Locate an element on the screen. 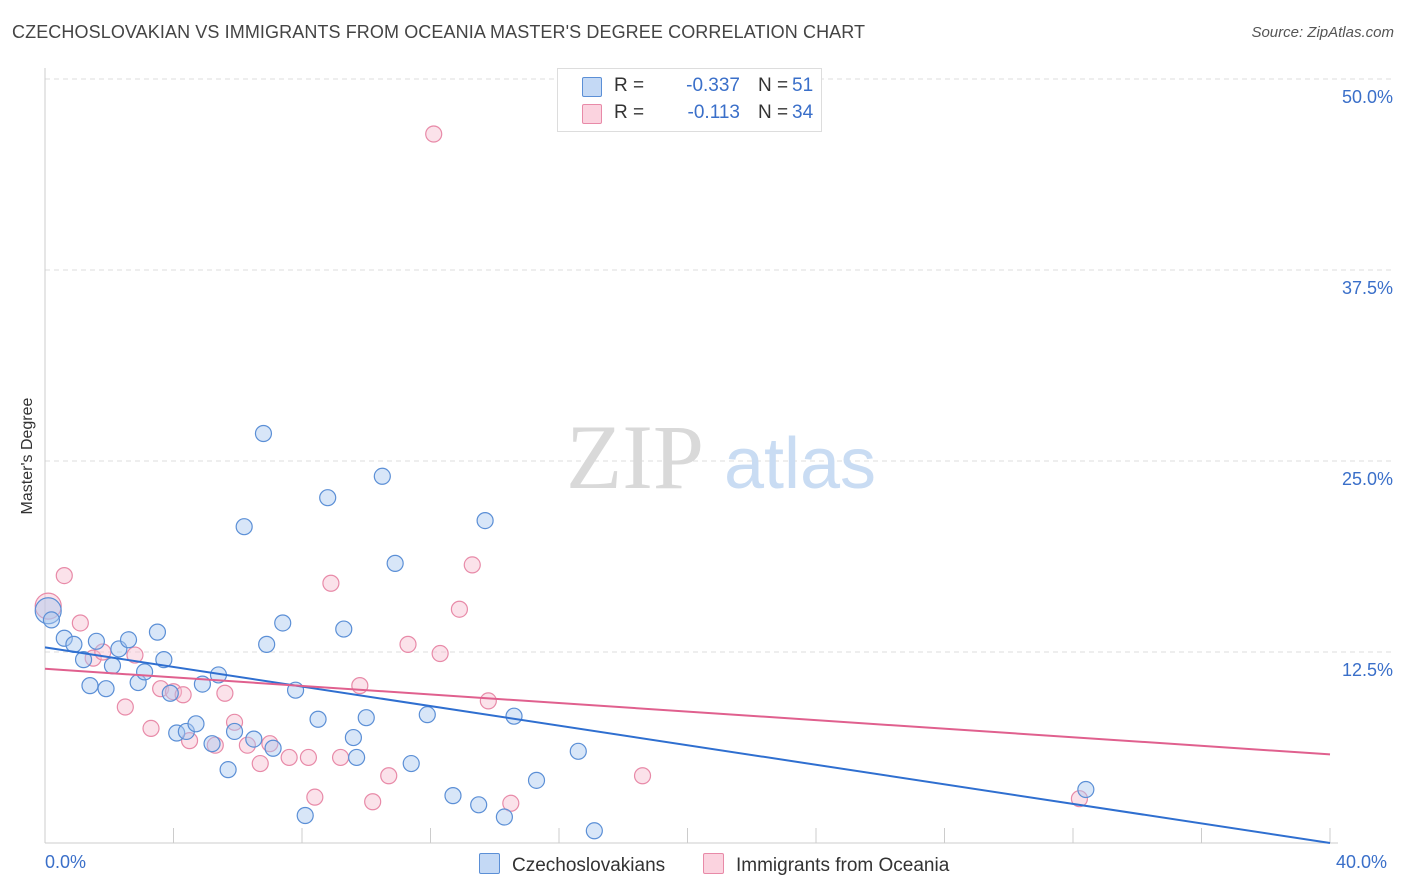  watermark: ZIP atlas is located at coordinates (721, 457).